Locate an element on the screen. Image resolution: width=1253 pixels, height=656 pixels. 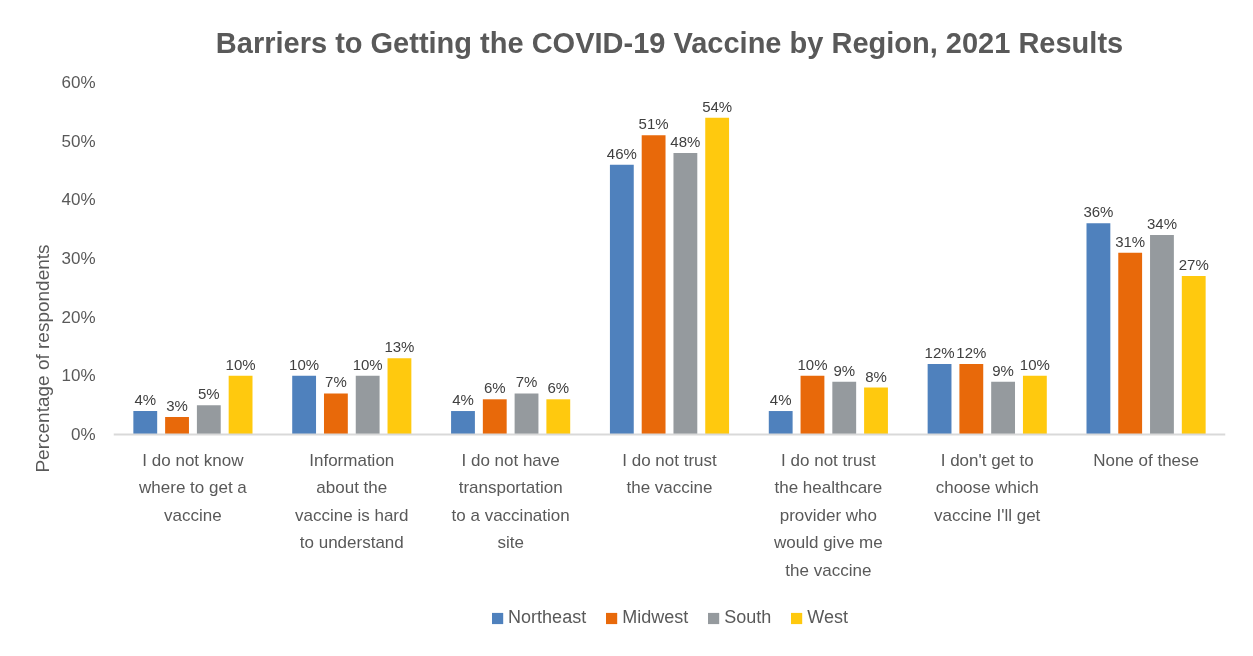
data-label: 5% is located at coordinates (208, 394).